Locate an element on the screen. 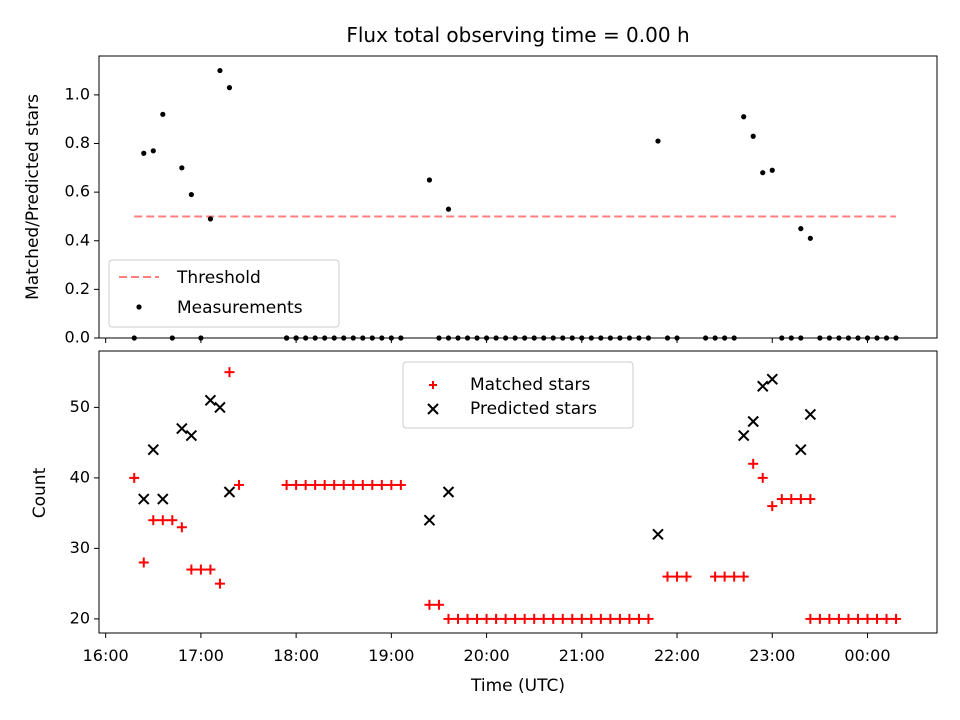 This screenshot has width=960, height=720. legend-swatch-matched is located at coordinates (433, 385).